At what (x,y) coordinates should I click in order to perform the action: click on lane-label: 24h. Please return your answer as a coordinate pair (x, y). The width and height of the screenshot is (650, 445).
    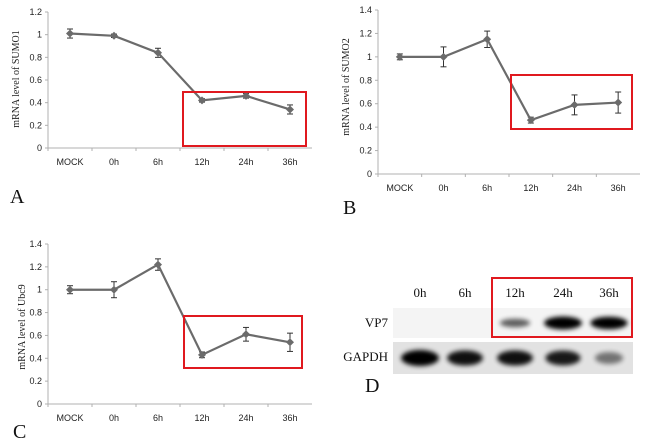
    Looking at the image, I should click on (563, 292).